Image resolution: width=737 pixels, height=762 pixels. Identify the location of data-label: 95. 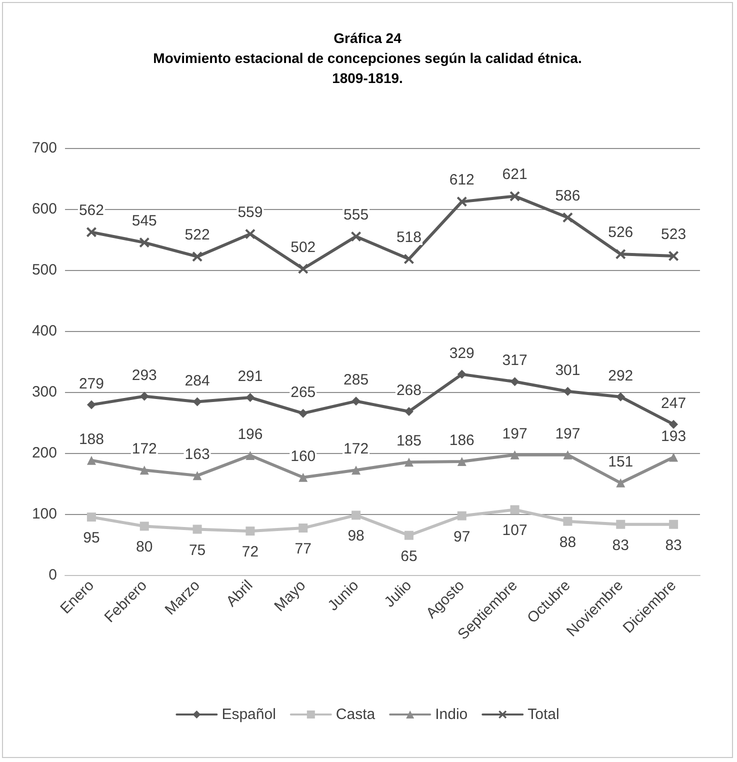
(91, 538).